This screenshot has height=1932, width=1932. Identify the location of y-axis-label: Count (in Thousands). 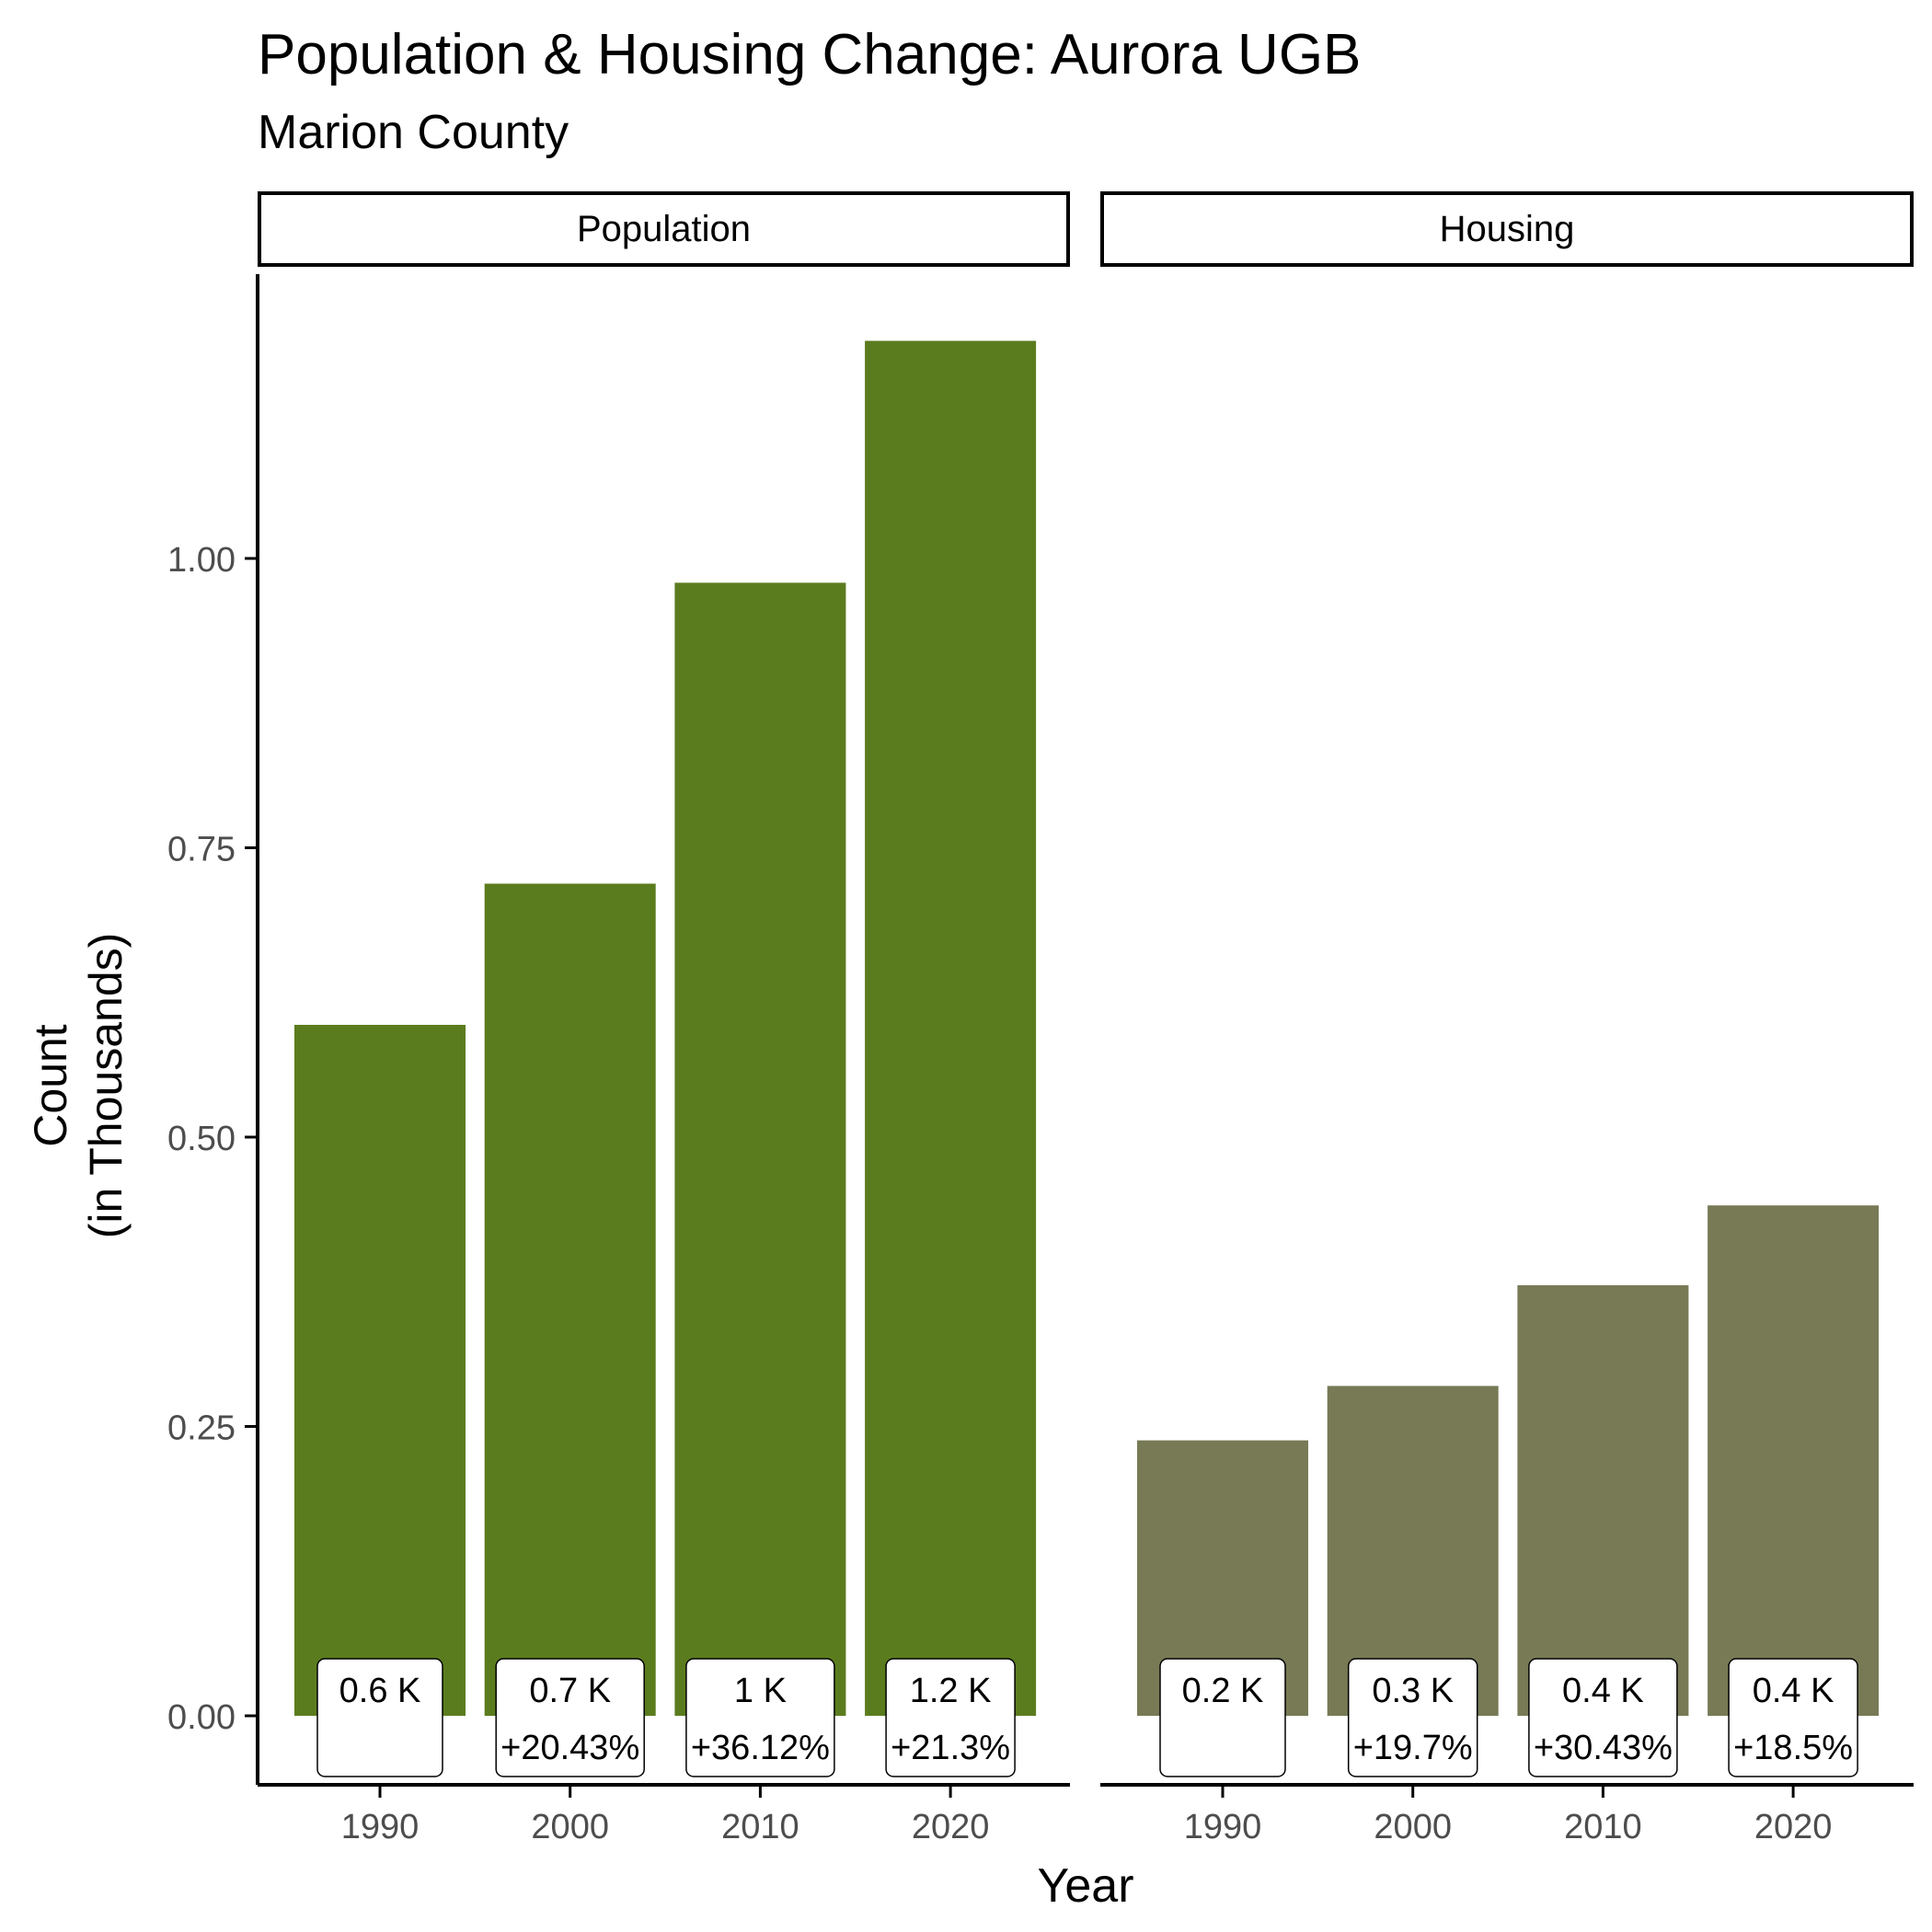
(78, 1086).